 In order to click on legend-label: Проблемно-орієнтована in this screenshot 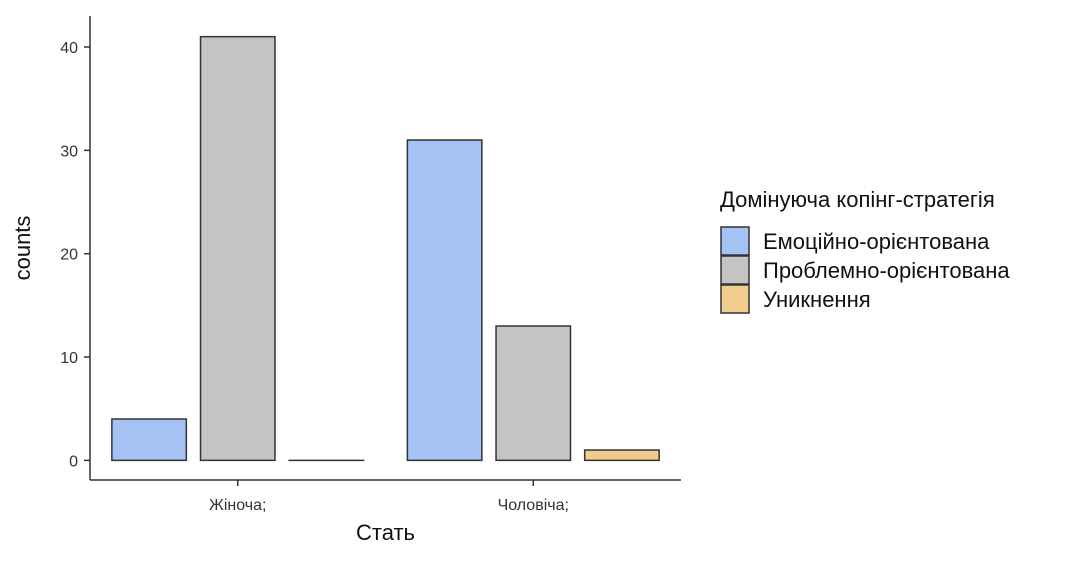, I will do `click(886, 270)`.